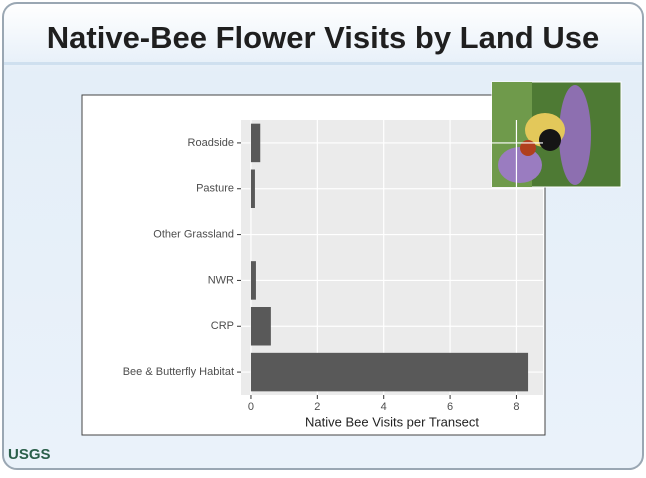 The width and height of the screenshot is (646, 478). I want to click on y-tick-label: Roadside, so click(211, 143).